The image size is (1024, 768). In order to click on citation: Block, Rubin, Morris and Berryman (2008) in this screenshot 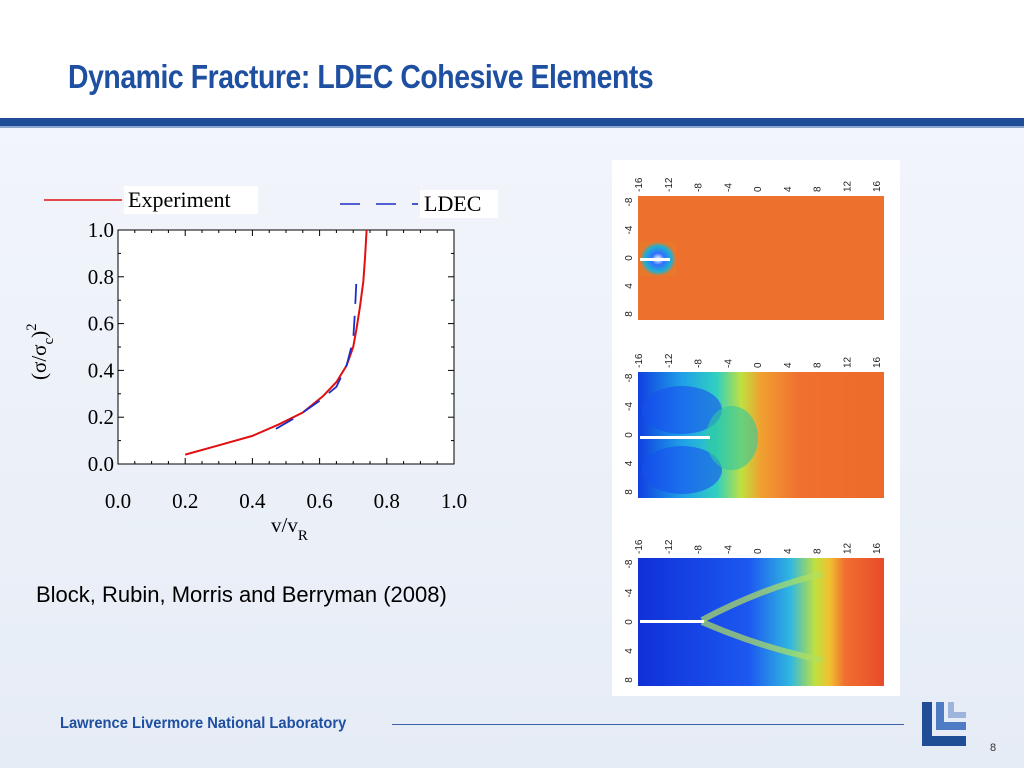, I will do `click(241, 594)`.